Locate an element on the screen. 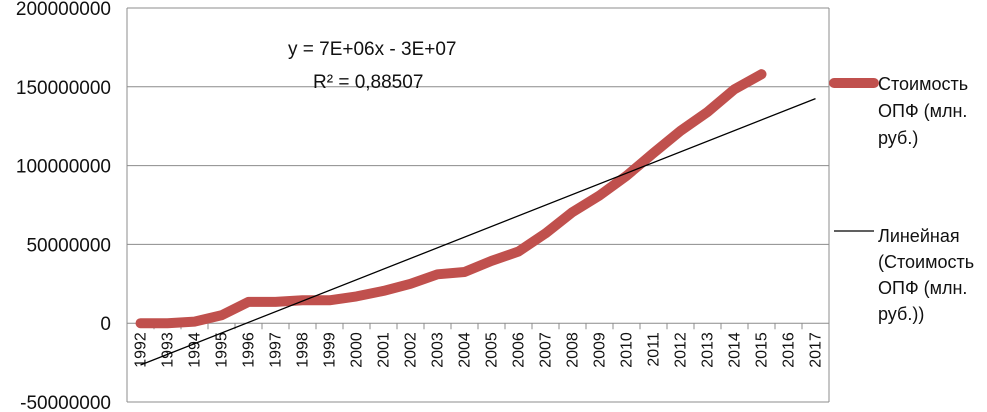 This screenshot has height=412, width=987. legend-label-line: (Стоимость is located at coordinates (926, 262).